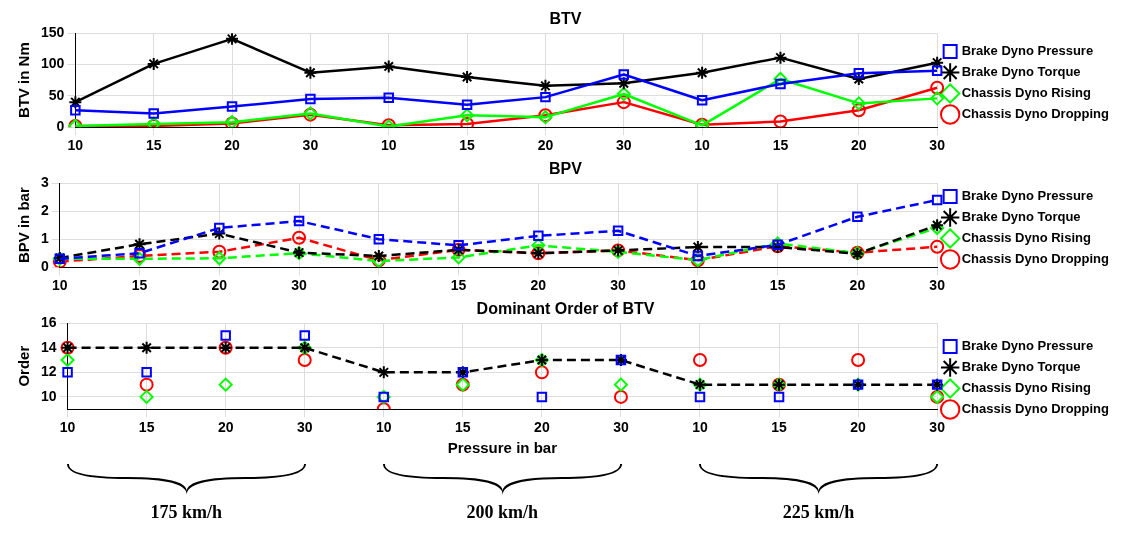 The width and height of the screenshot is (1131, 554). What do you see at coordinates (566, 169) in the screenshot?
I see `chart-title: BPV` at bounding box center [566, 169].